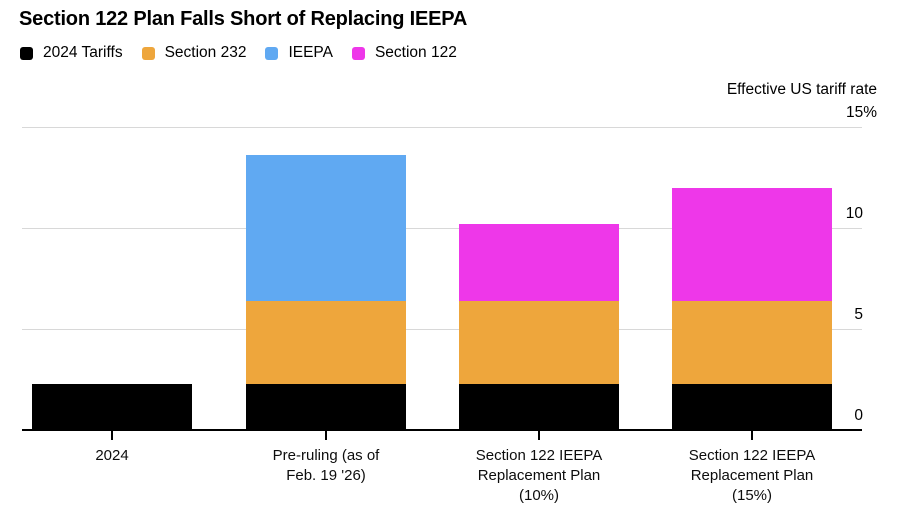 This screenshot has height=510, width=900. I want to click on x-tick-label: Section 122 IEEPA Replacement Plan (10%), so click(539, 475).